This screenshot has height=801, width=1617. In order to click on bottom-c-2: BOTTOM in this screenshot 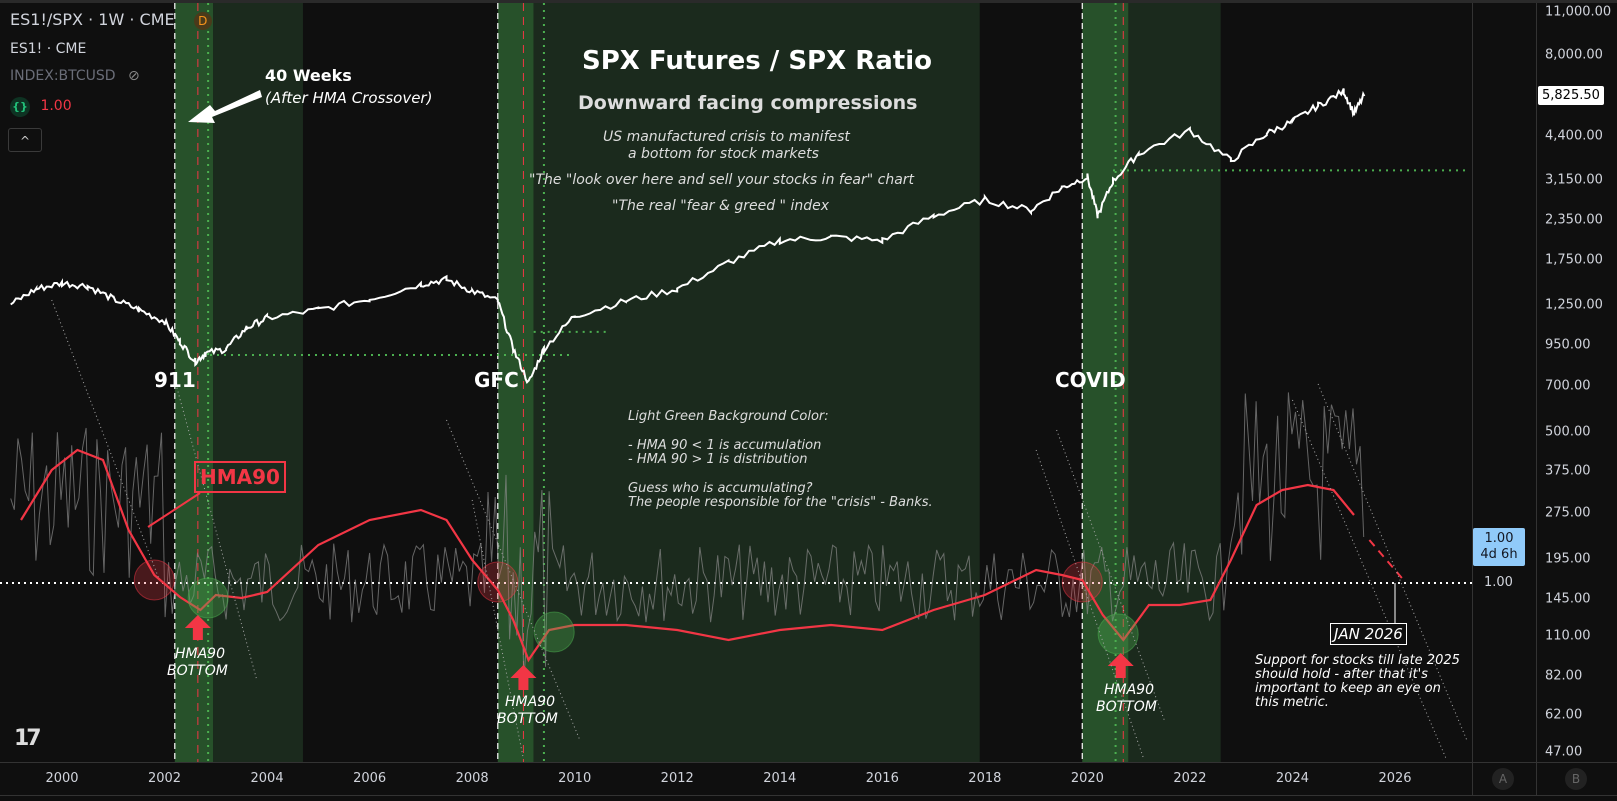, I will do `click(1126, 707)`.